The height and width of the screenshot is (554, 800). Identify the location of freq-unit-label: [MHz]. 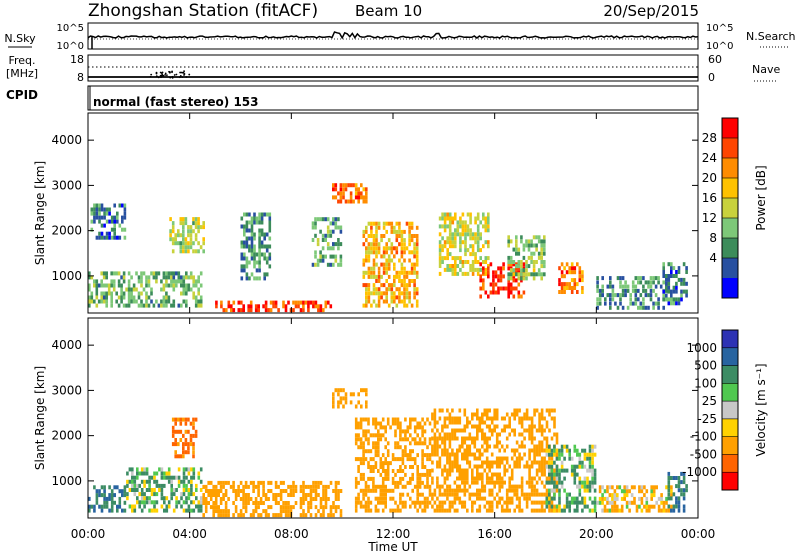
(22, 73).